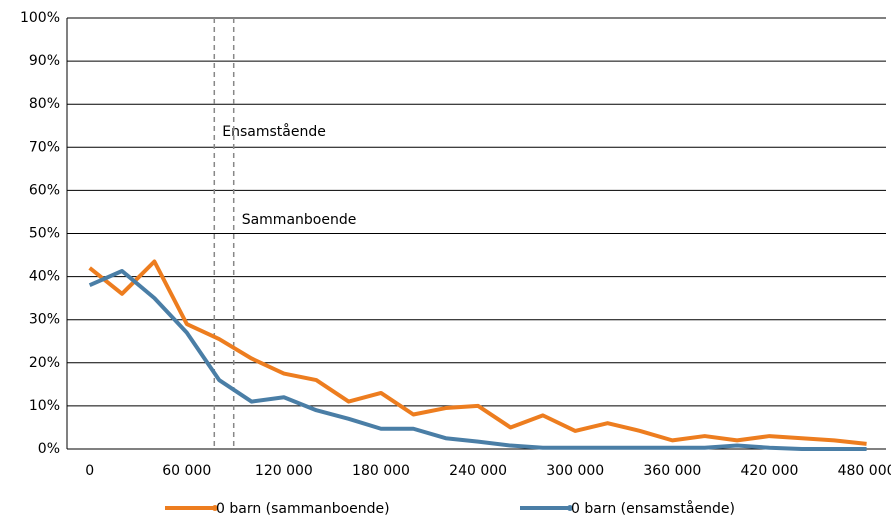 This screenshot has width=891, height=519. What do you see at coordinates (44, 277) in the screenshot?
I see `y-tick-label: 40%` at bounding box center [44, 277].